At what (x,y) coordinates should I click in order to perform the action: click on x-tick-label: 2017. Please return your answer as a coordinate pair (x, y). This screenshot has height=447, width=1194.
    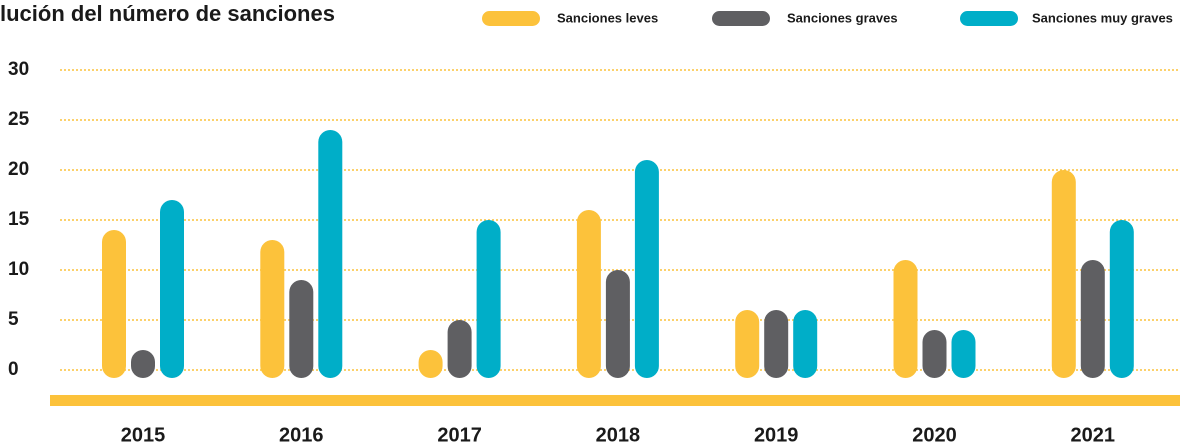
    Looking at the image, I should click on (459, 435).